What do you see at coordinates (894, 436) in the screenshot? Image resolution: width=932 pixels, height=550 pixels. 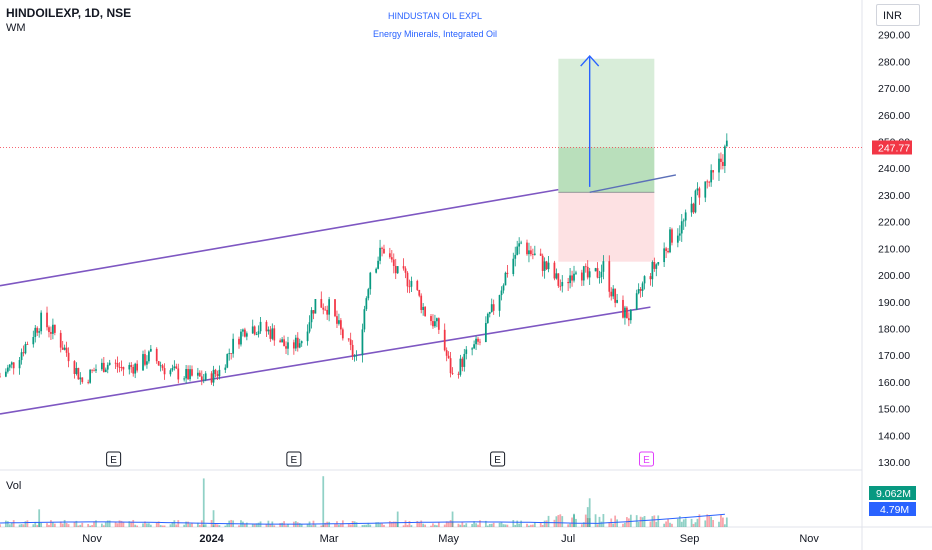 I see `price-tick-label: 140.00` at bounding box center [894, 436].